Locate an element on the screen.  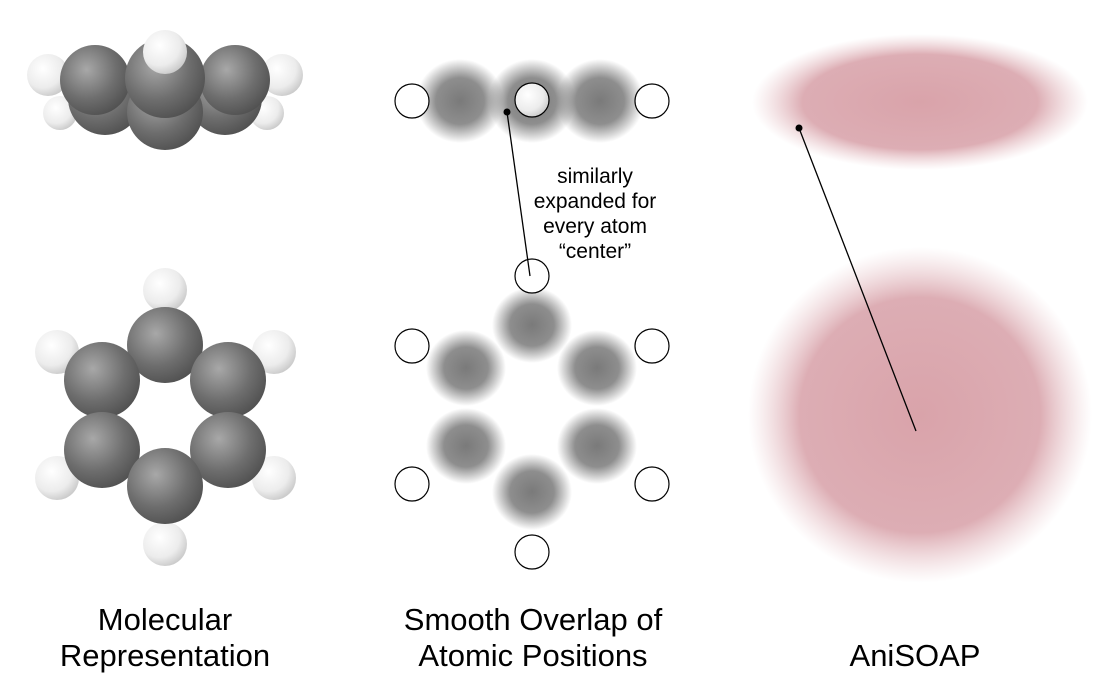
anisoap-side-view is located at coordinates (920, 102).